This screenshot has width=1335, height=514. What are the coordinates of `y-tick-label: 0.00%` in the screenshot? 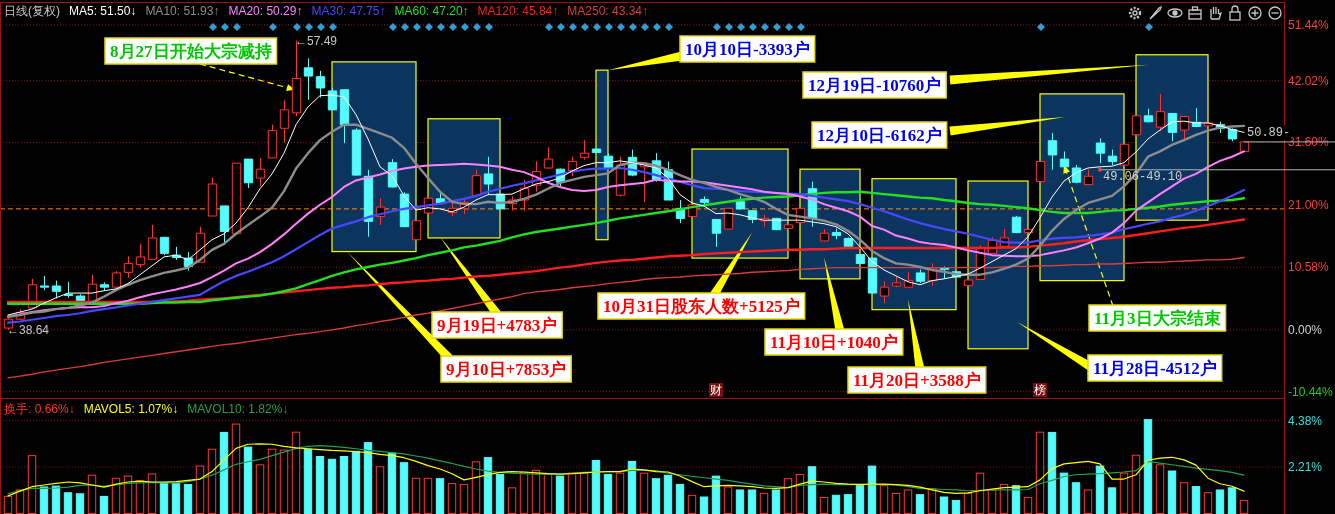 It's located at (1305, 329).